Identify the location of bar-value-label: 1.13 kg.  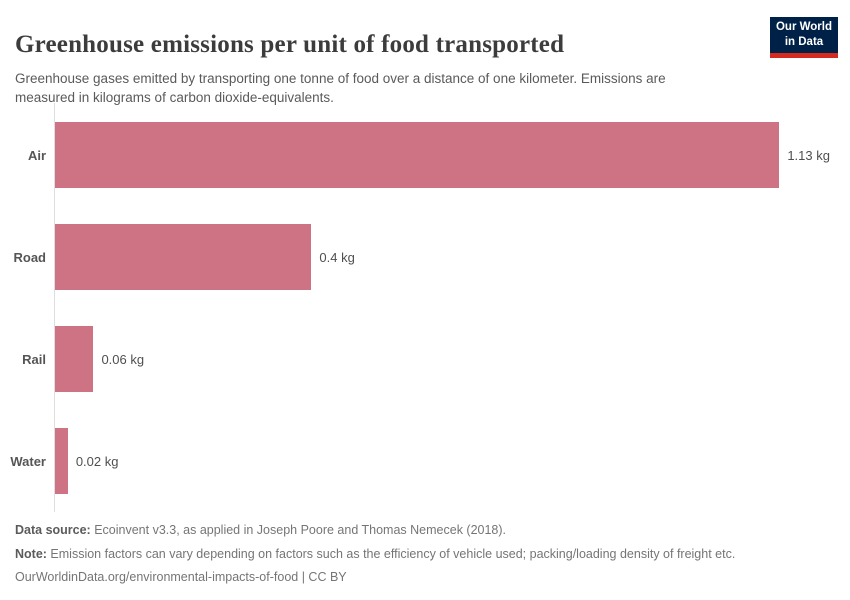
(808, 155).